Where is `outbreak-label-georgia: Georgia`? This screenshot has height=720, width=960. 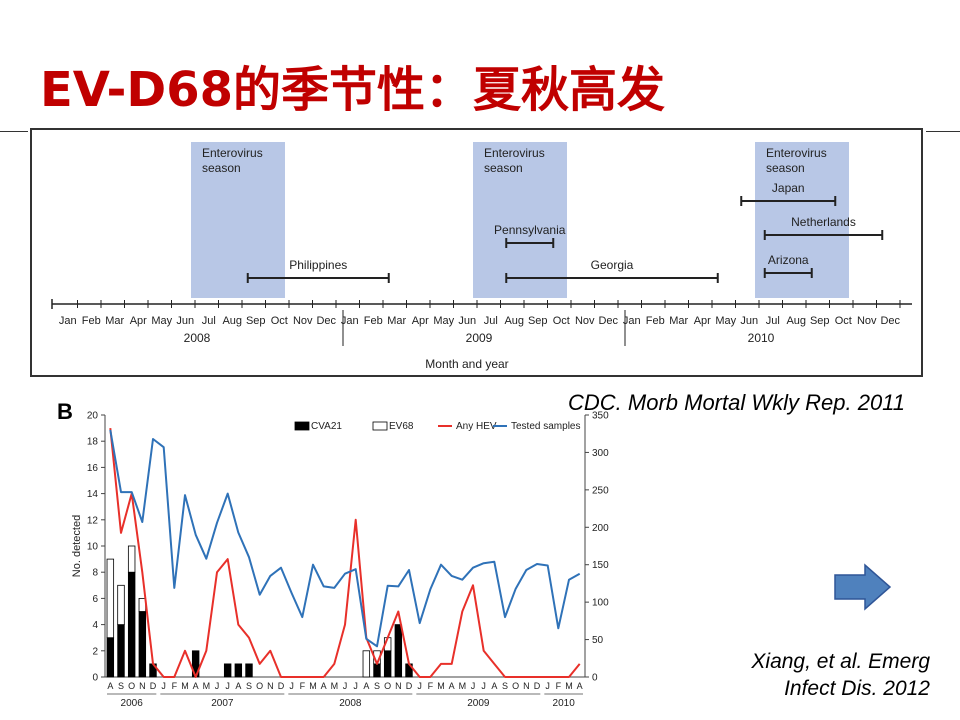 outbreak-label-georgia: Georgia is located at coordinates (612, 265).